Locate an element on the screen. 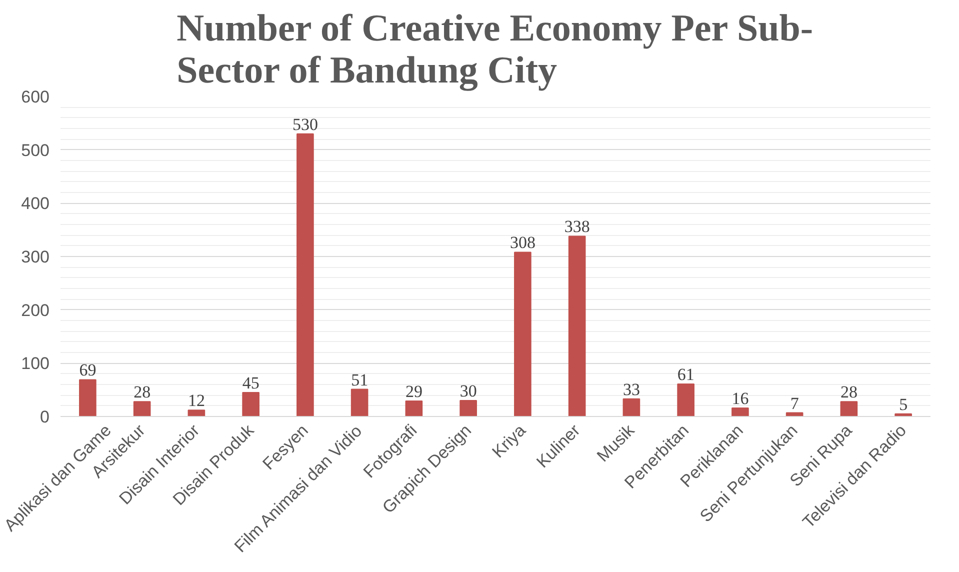  data-label: 30 is located at coordinates (468, 391).